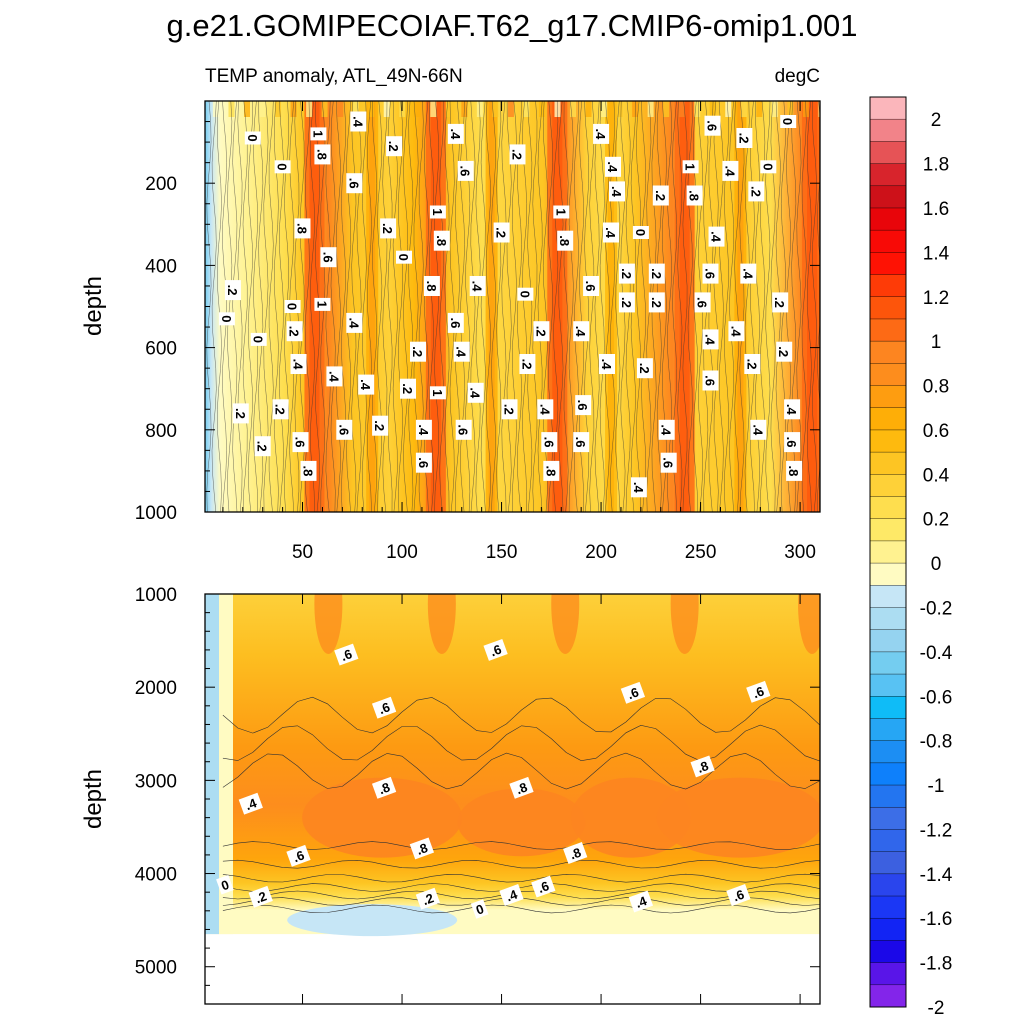 Image resolution: width=1024 pixels, height=1024 pixels. Describe the element at coordinates (161, 431) in the screenshot. I see `y-tick-label: 800` at that location.